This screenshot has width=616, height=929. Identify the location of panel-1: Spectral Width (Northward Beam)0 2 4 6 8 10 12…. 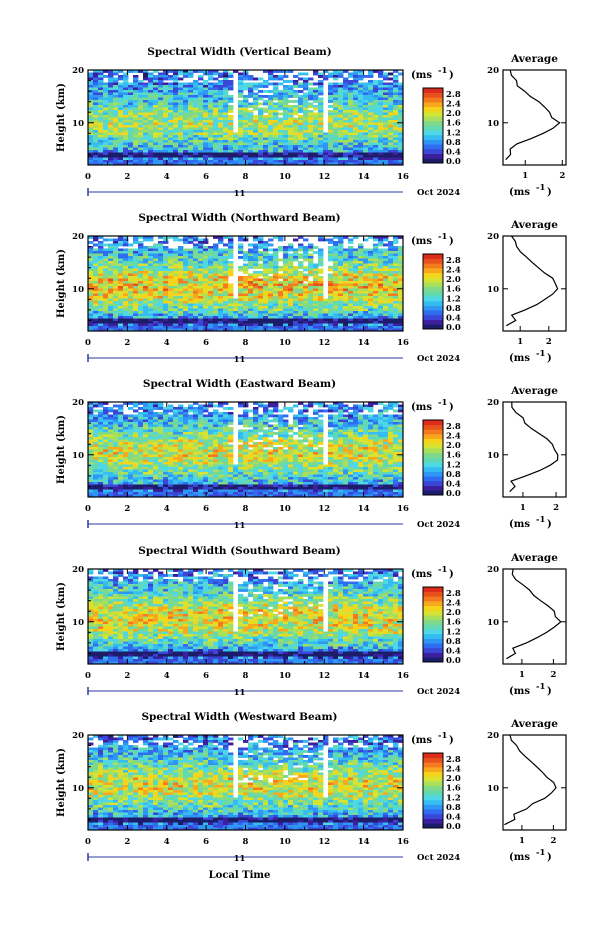
(311, 288).